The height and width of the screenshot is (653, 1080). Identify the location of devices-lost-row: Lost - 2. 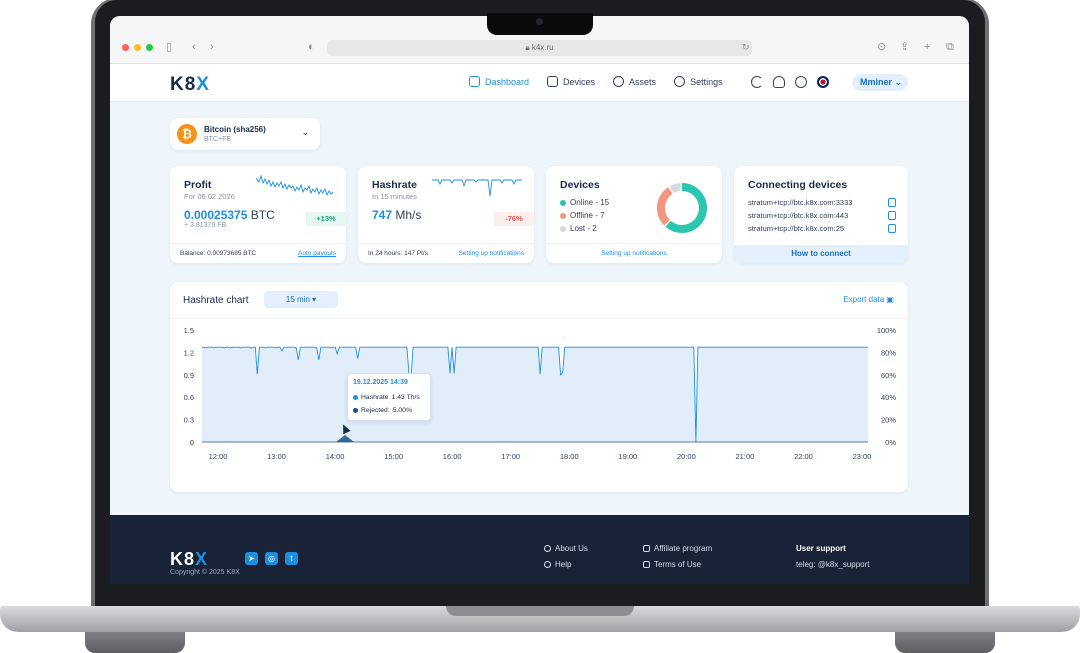
(578, 228).